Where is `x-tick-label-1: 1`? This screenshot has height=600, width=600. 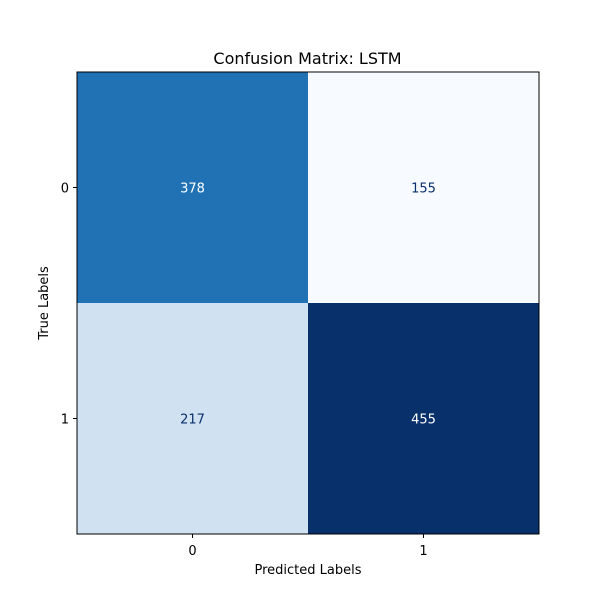 x-tick-label-1: 1 is located at coordinates (423, 551).